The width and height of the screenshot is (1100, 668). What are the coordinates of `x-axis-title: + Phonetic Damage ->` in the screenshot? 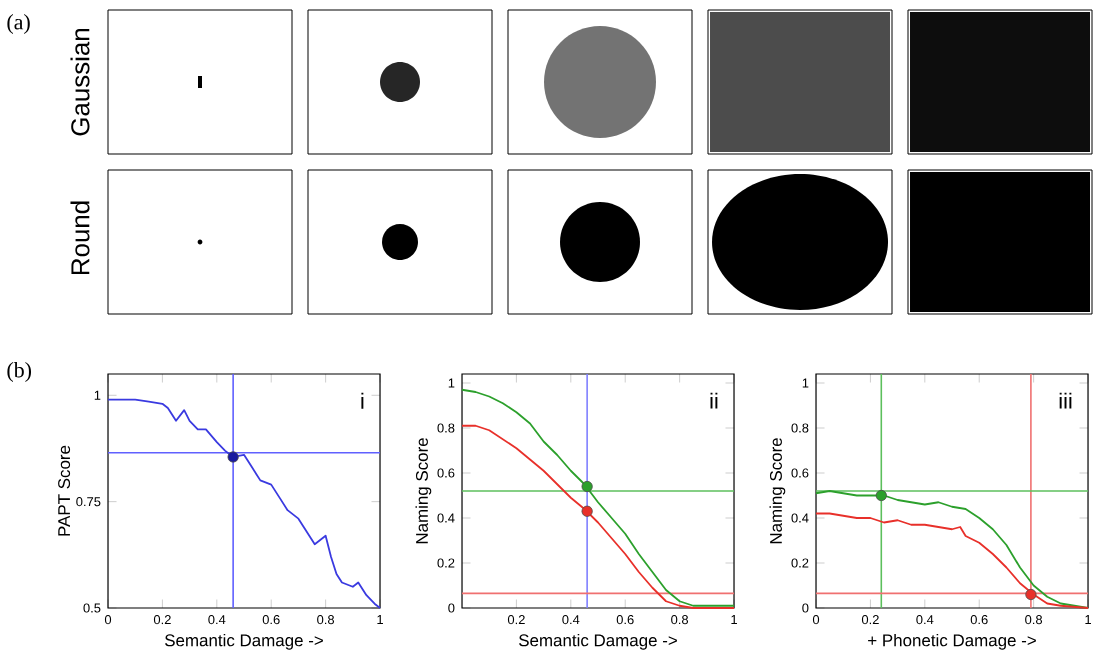 It's located at (952, 641).